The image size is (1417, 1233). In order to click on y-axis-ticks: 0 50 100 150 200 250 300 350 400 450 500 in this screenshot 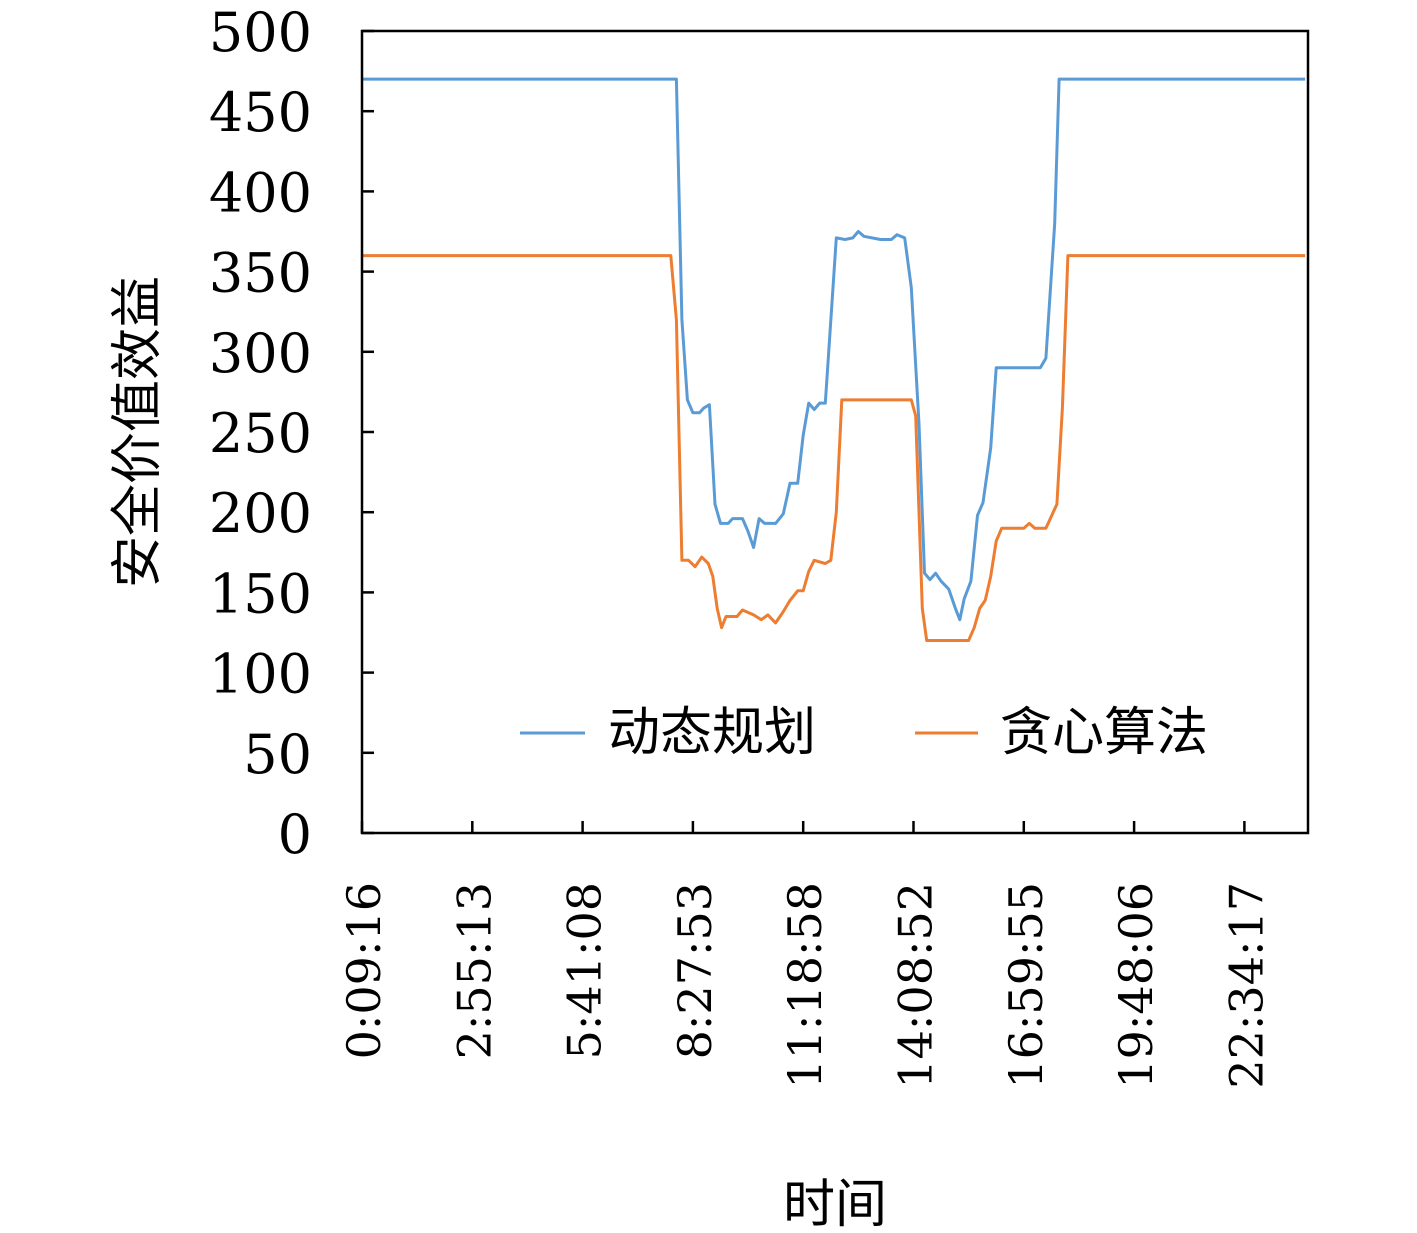, I will do `click(291, 433)`.